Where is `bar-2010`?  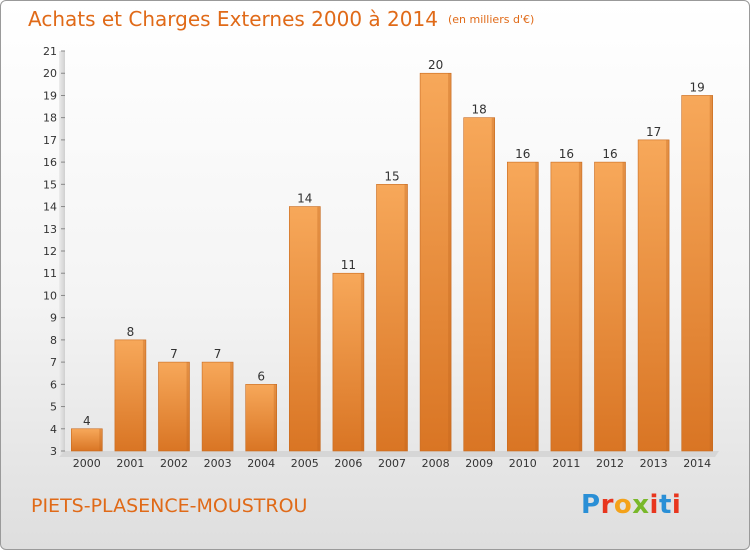
bar-2010 is located at coordinates (522, 306).